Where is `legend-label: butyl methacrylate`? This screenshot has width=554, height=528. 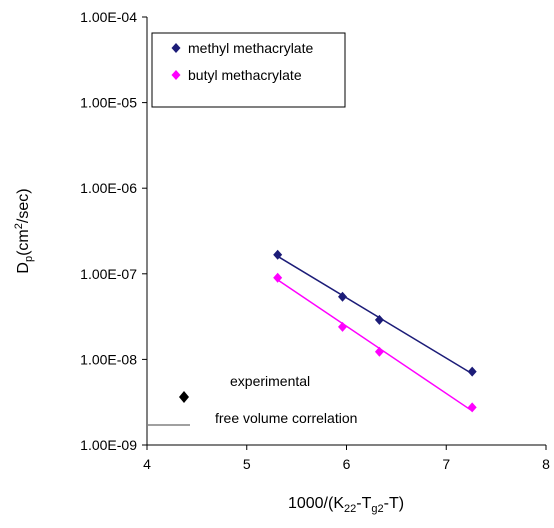
legend-label: butyl methacrylate is located at coordinates (245, 75).